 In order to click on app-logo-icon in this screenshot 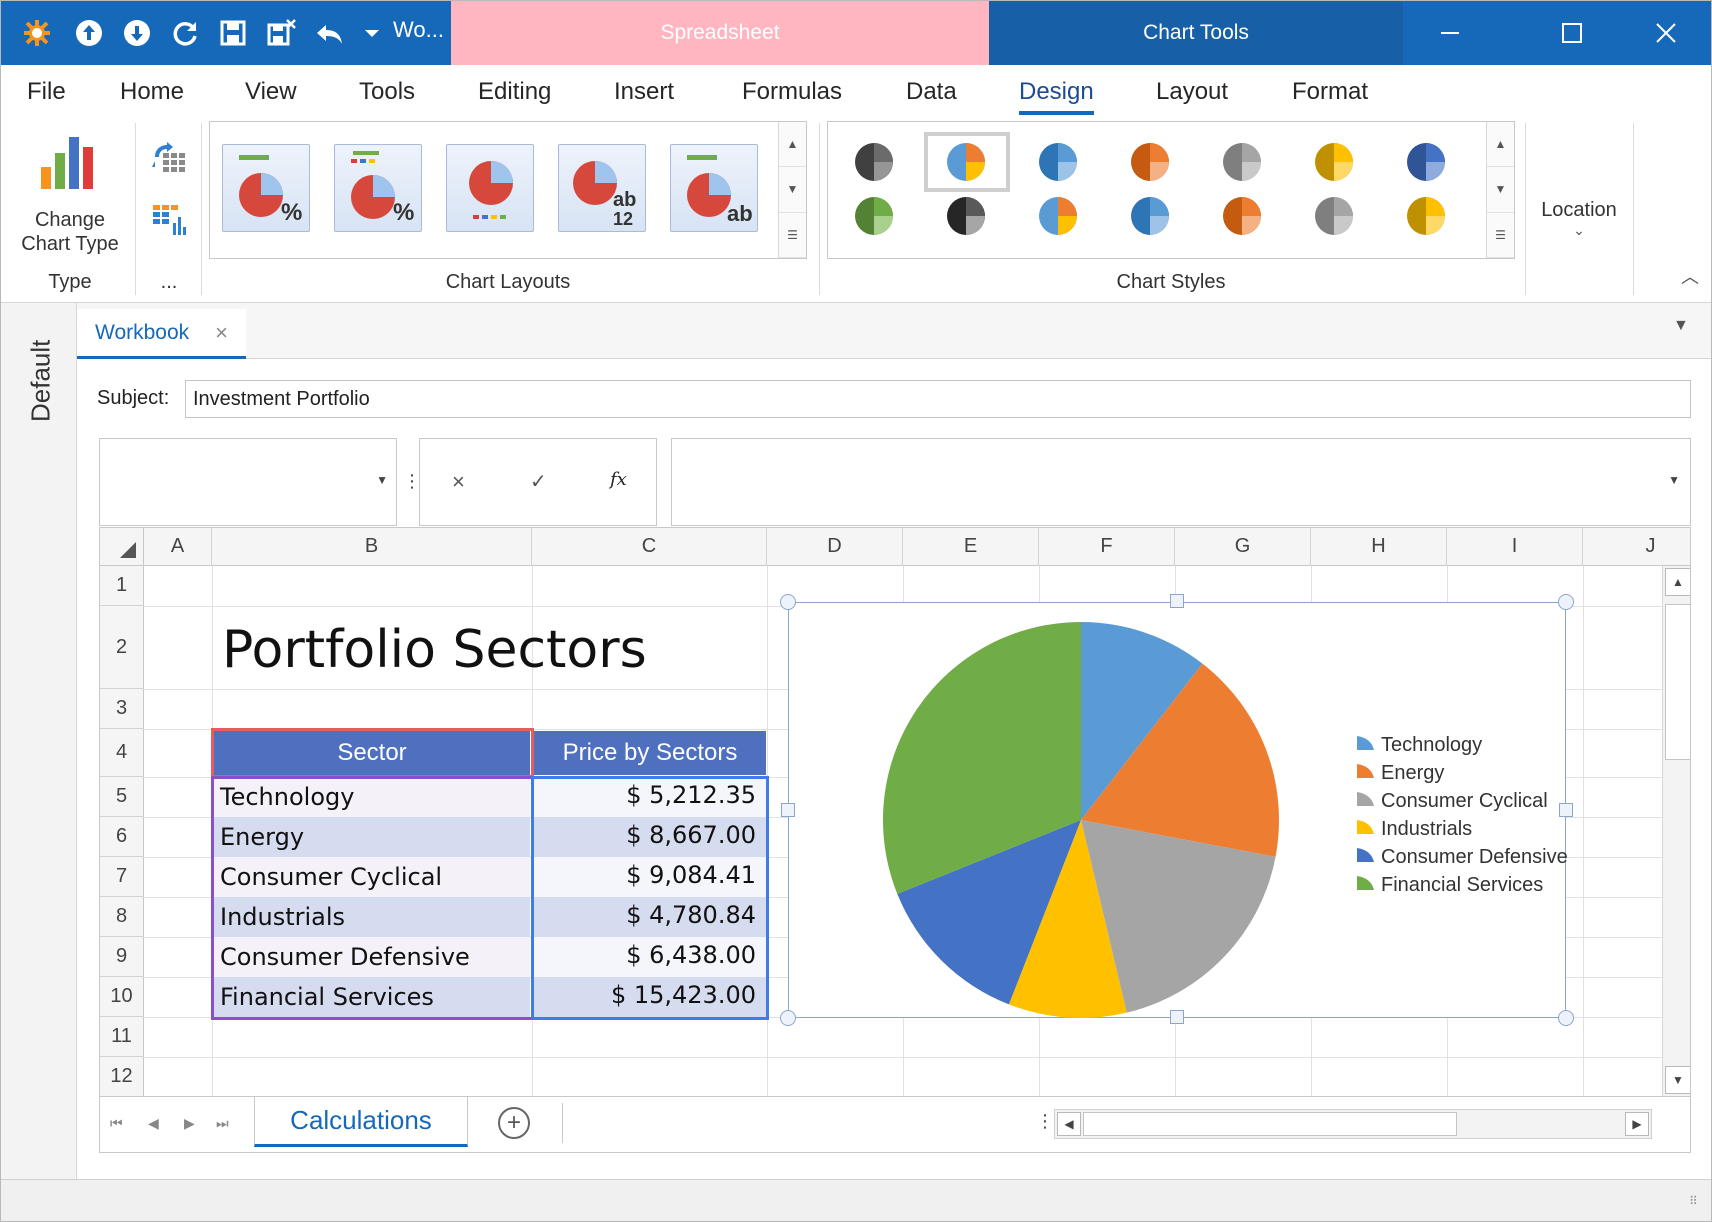, I will do `click(37, 33)`.